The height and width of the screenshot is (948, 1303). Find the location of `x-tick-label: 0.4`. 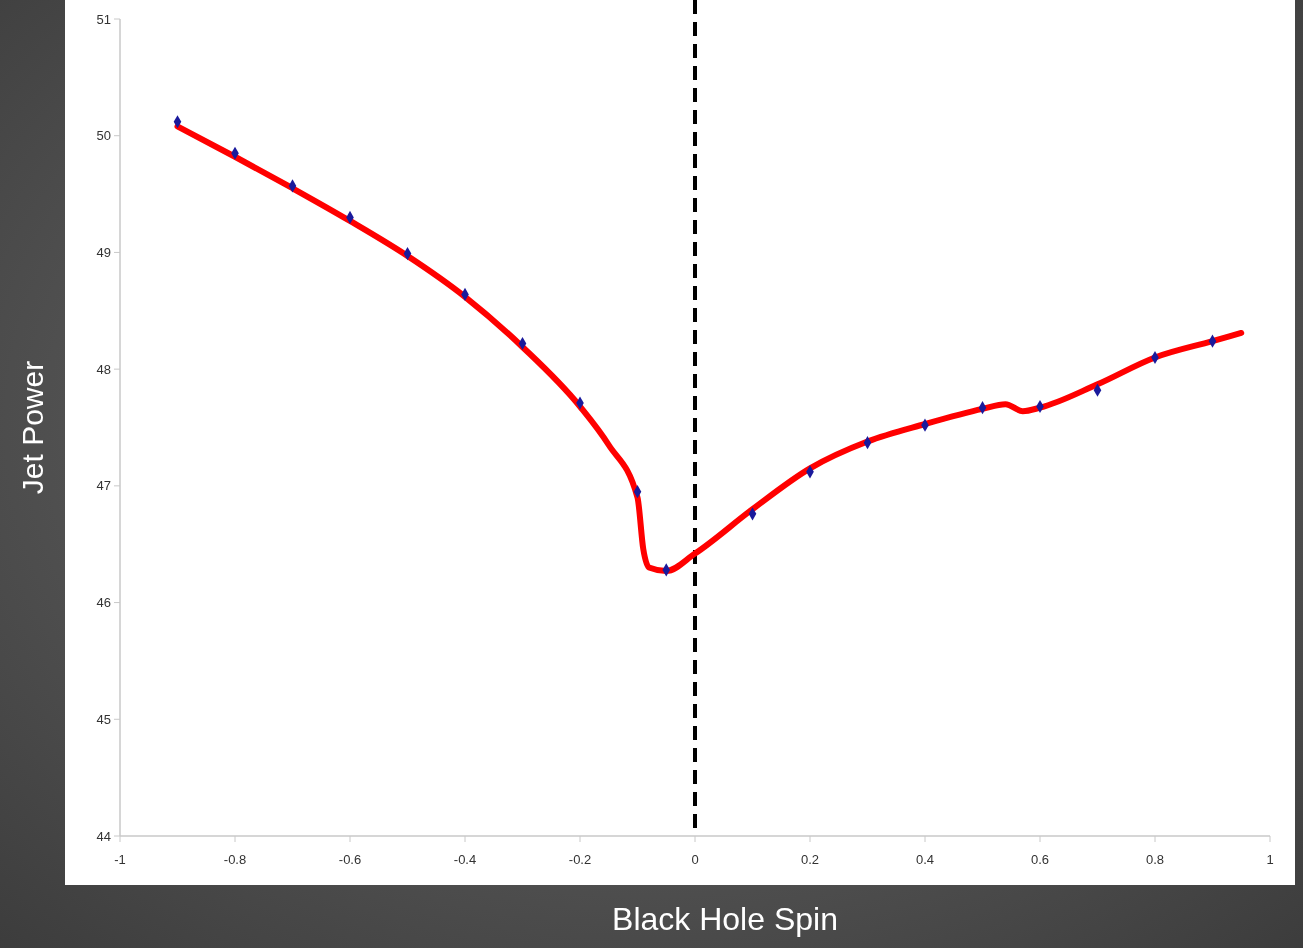

x-tick-label: 0.4 is located at coordinates (925, 859).